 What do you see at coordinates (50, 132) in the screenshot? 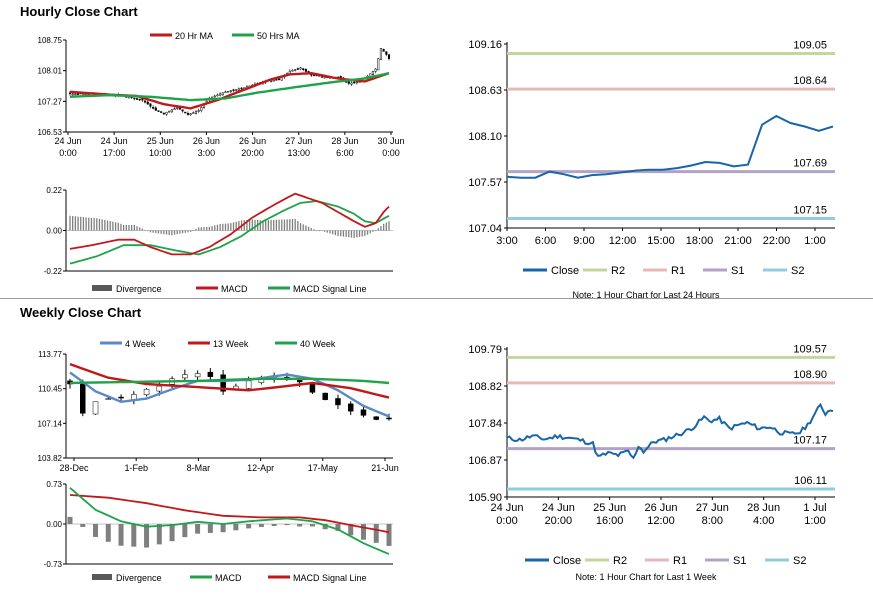
I see `y-tick-label: 106.53` at bounding box center [50, 132].